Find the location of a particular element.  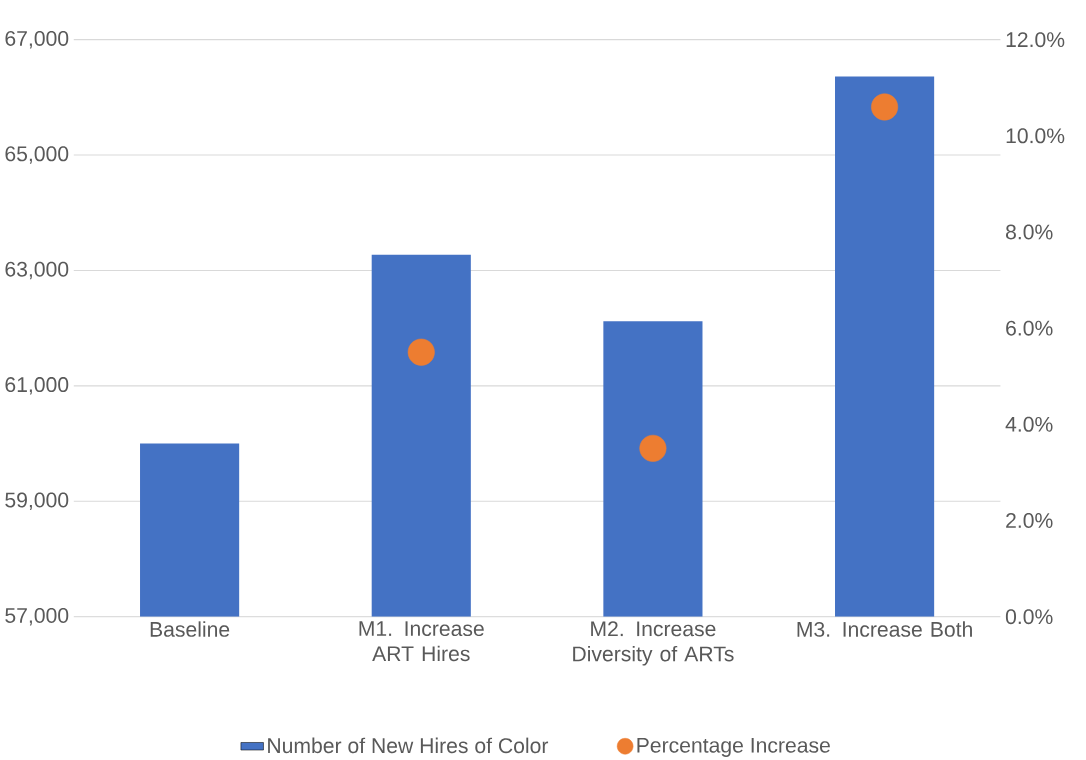

y2-tick-label: 8.0% is located at coordinates (1029, 232).